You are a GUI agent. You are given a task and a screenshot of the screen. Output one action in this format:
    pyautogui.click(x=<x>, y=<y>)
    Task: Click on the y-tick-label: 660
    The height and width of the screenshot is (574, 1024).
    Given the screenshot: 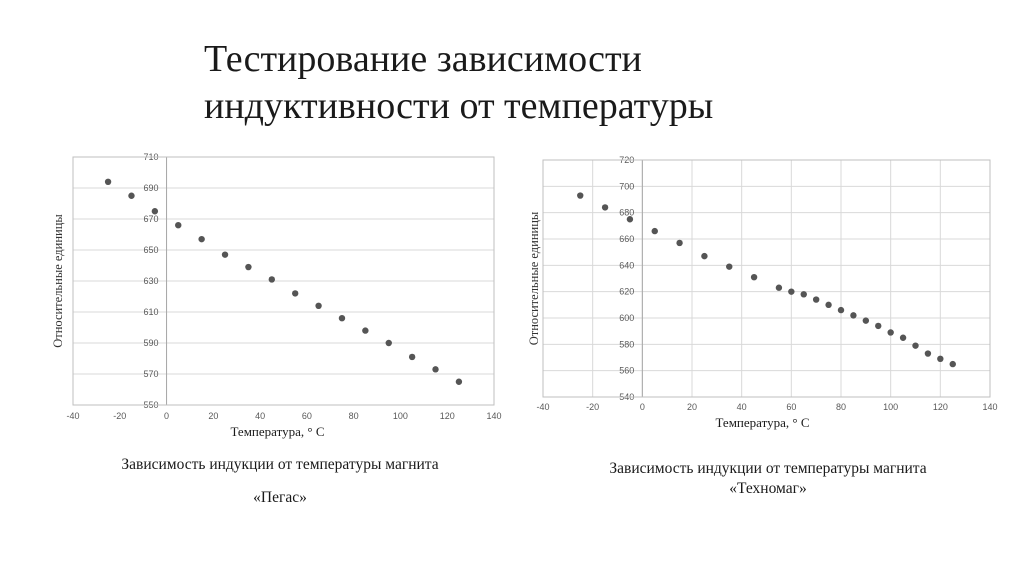 What is the action you would take?
    pyautogui.click(x=626, y=239)
    